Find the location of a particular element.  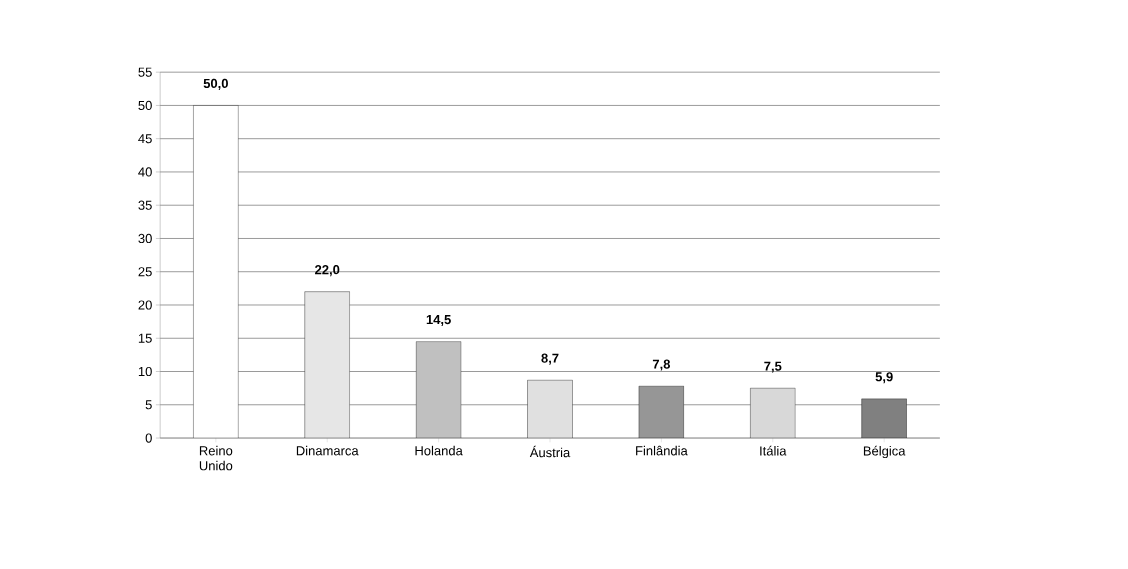

x-tick-label: Bélgica is located at coordinates (884, 451).